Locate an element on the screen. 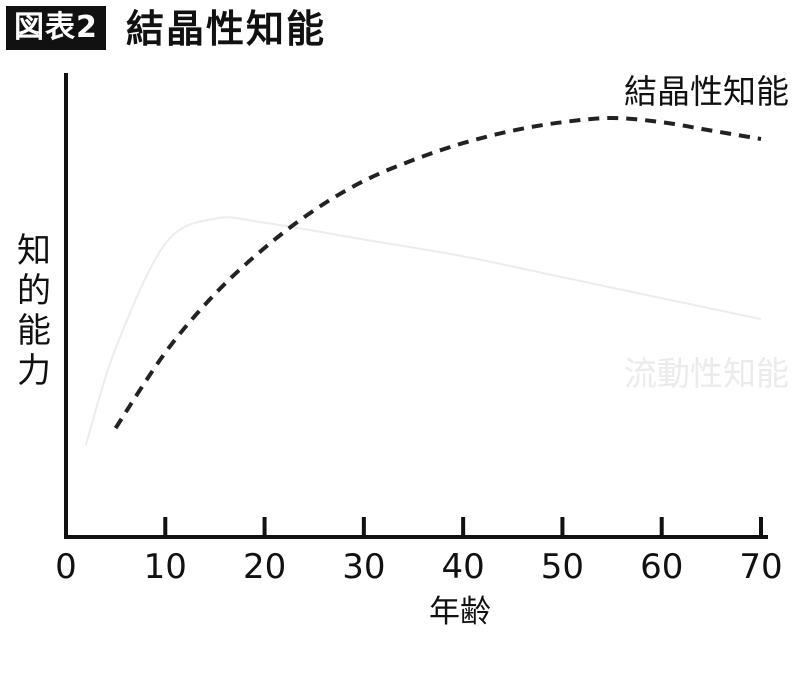  figure-title: 結晶性知能 is located at coordinates (226, 29).